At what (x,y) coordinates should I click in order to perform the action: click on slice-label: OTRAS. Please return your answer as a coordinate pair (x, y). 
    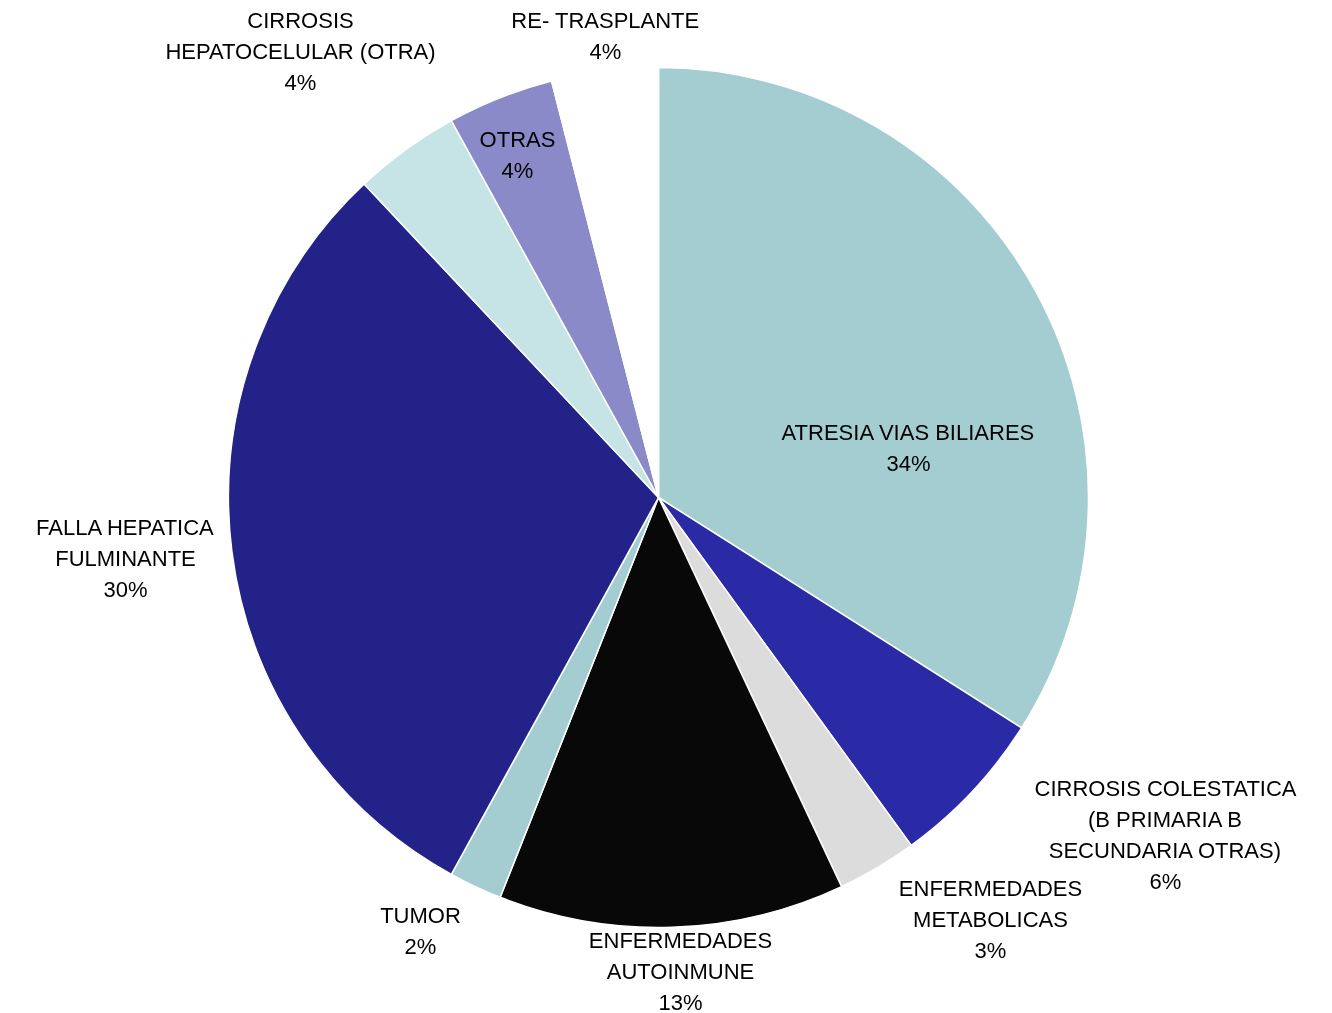
    Looking at the image, I should click on (517, 139).